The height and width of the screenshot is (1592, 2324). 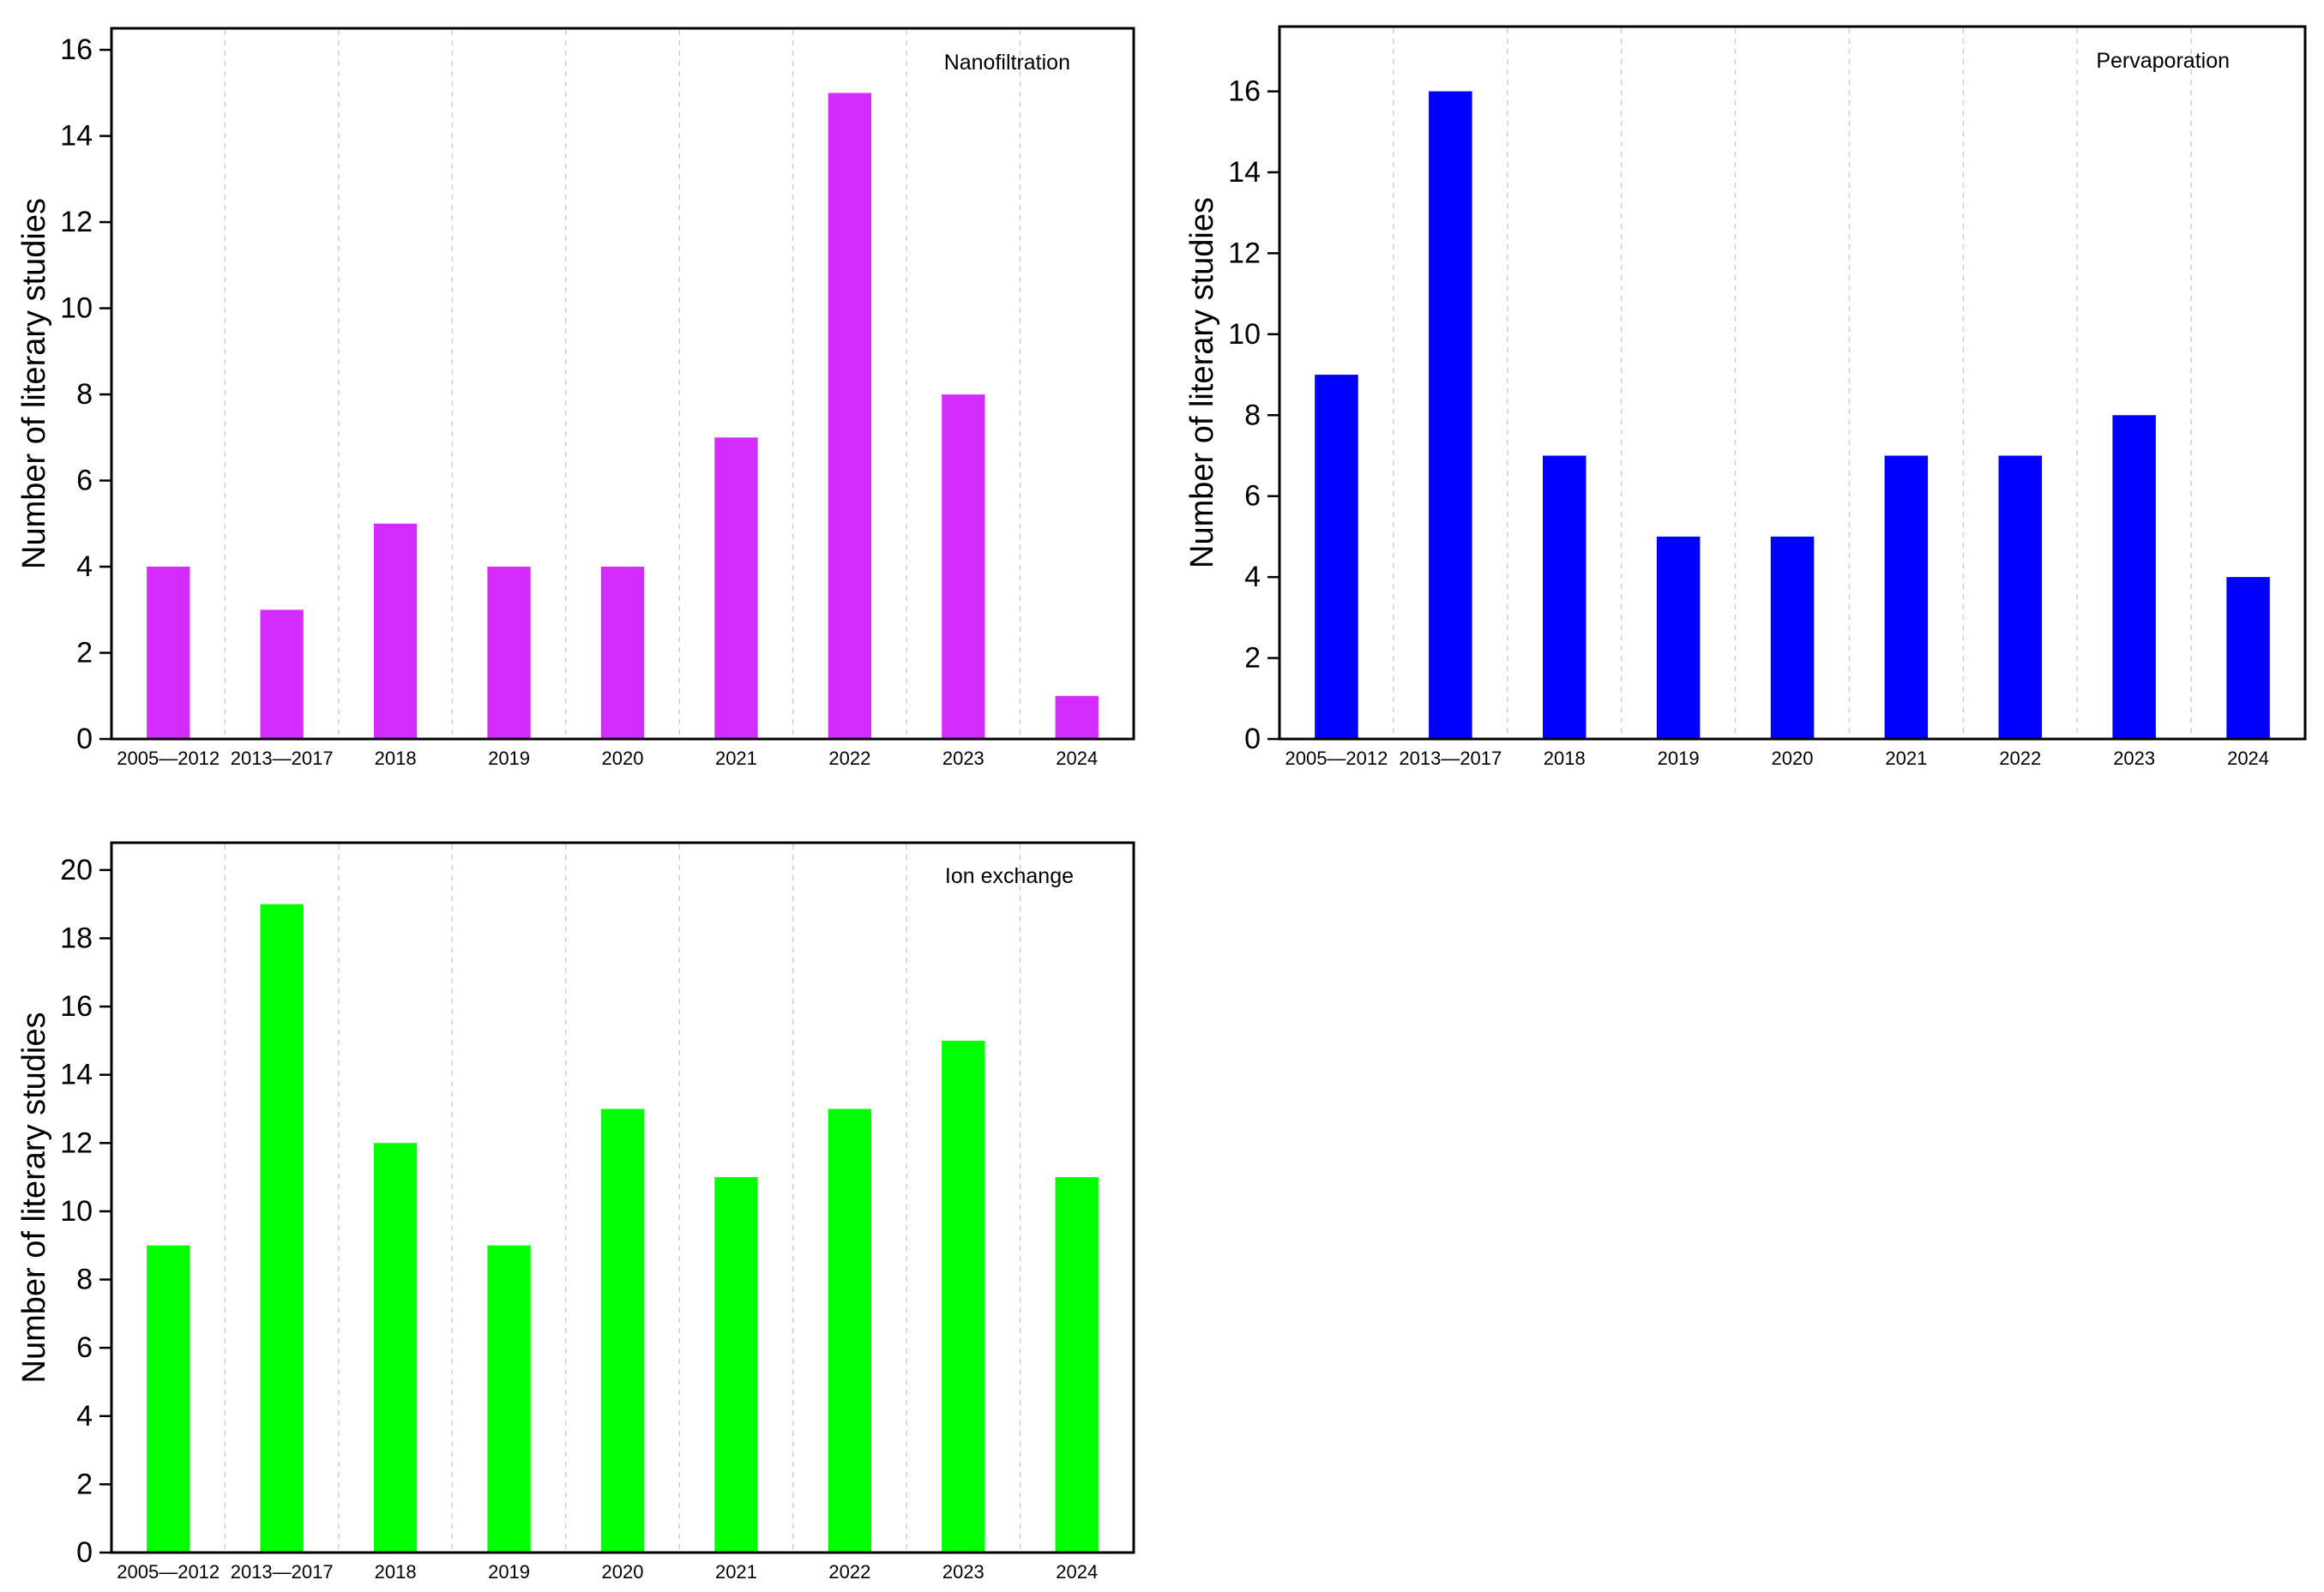 What do you see at coordinates (1010, 876) in the screenshot?
I see `panel-title: Ion exchange` at bounding box center [1010, 876].